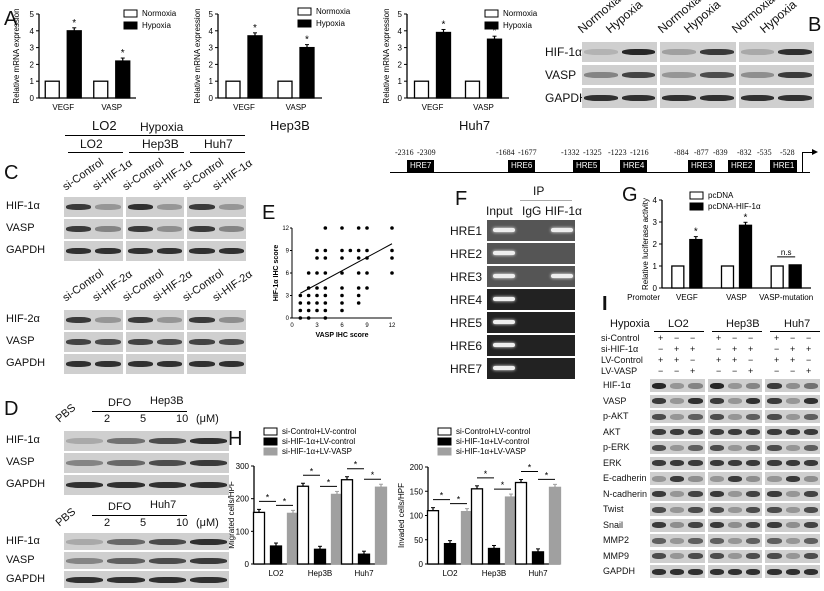  Describe the element at coordinates (678, 277) in the screenshot. I see `bar-pcdna` at that location.